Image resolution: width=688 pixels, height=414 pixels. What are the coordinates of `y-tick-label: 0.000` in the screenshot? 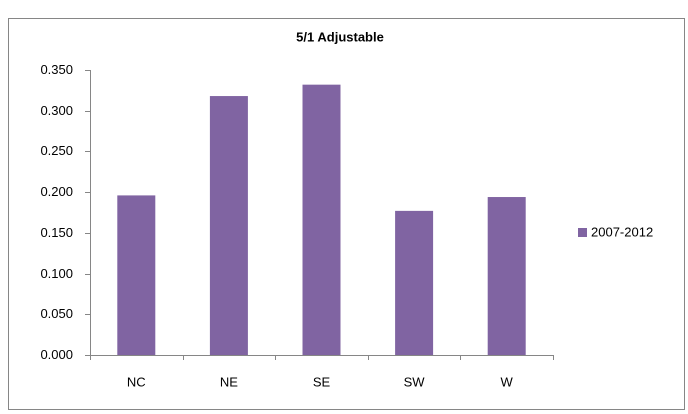 It's located at (56, 354).